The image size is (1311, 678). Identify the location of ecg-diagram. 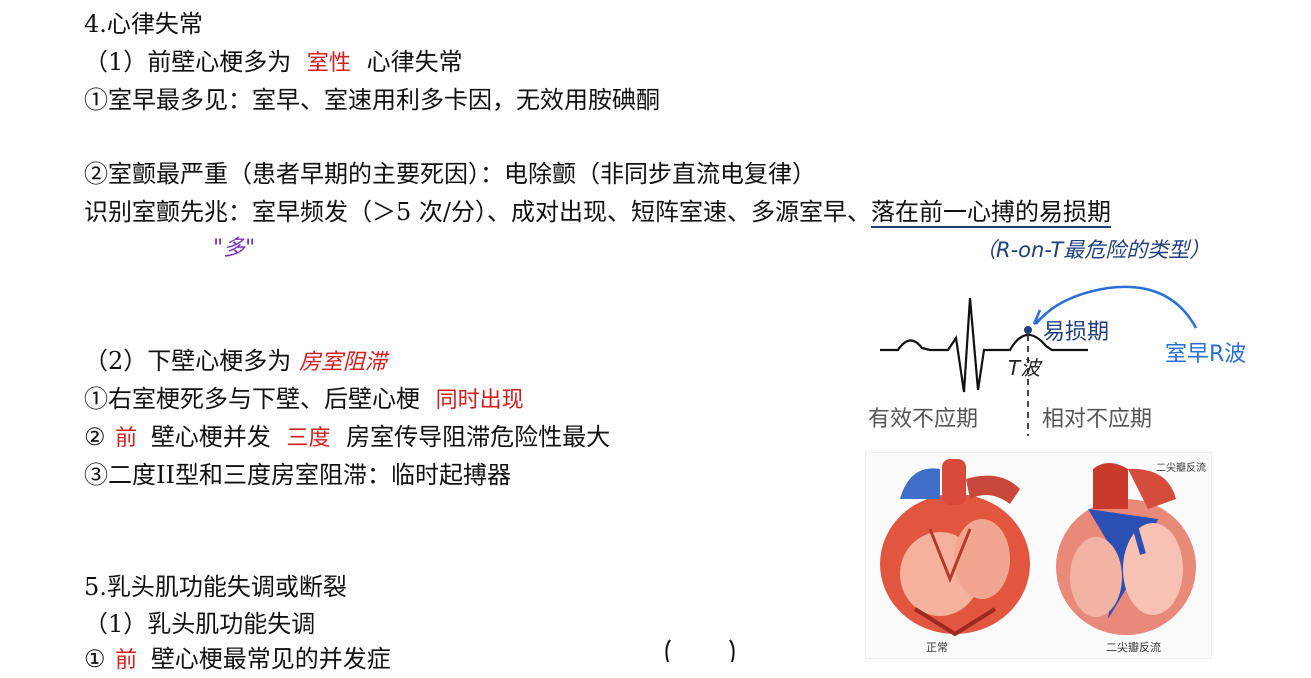
(1039, 360).